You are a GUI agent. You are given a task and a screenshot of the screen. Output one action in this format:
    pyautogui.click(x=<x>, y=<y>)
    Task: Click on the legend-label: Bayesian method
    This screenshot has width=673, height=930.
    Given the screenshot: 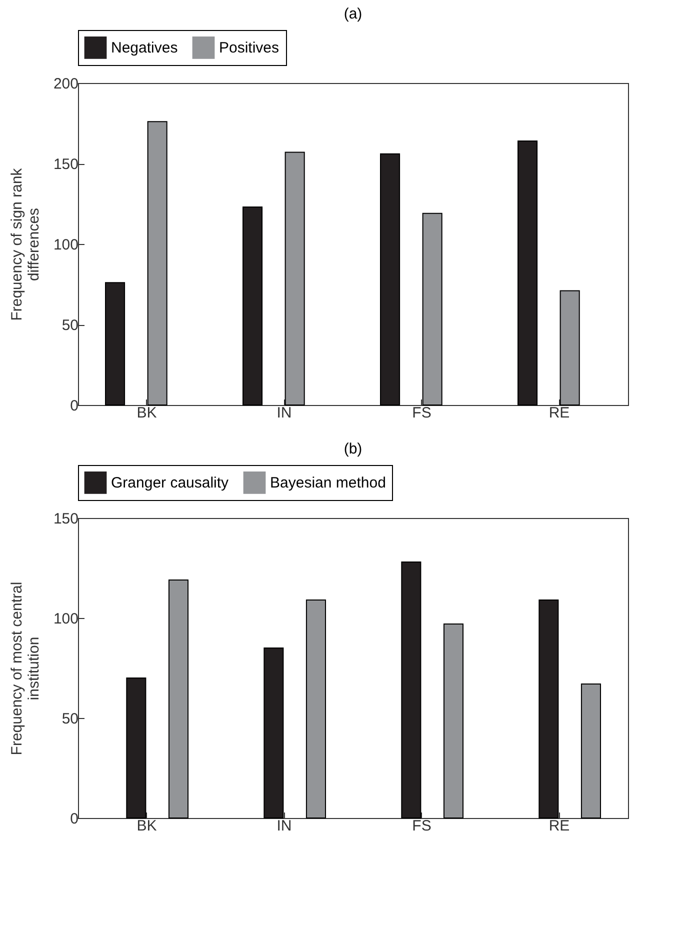 What is the action you would take?
    pyautogui.click(x=328, y=483)
    